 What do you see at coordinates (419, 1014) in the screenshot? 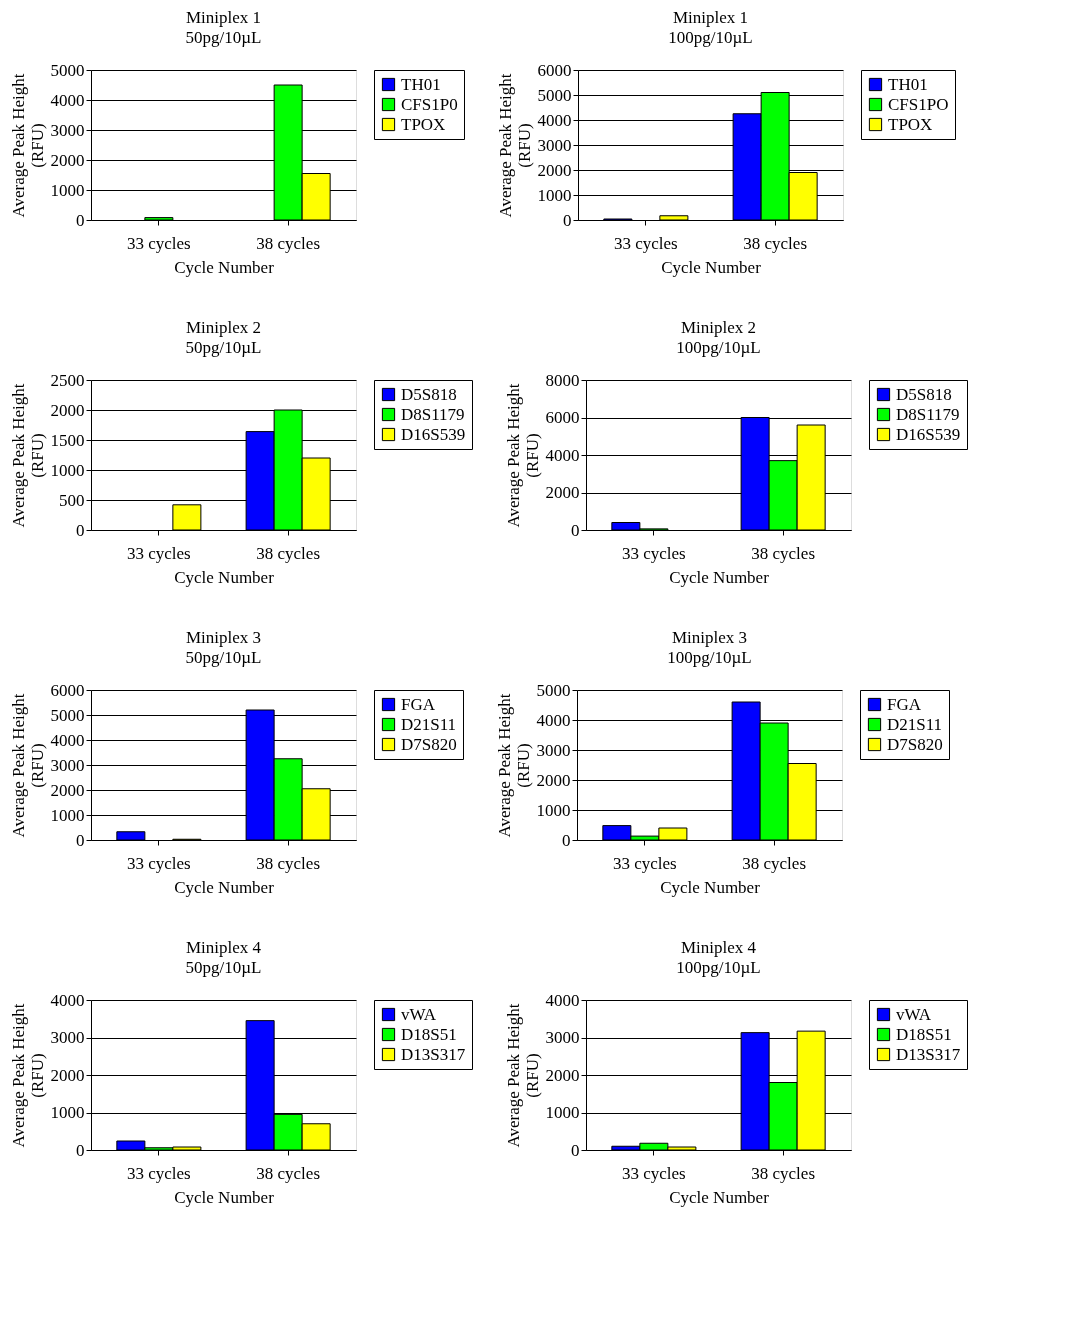
I see `legend-label: vWA` at bounding box center [419, 1014].